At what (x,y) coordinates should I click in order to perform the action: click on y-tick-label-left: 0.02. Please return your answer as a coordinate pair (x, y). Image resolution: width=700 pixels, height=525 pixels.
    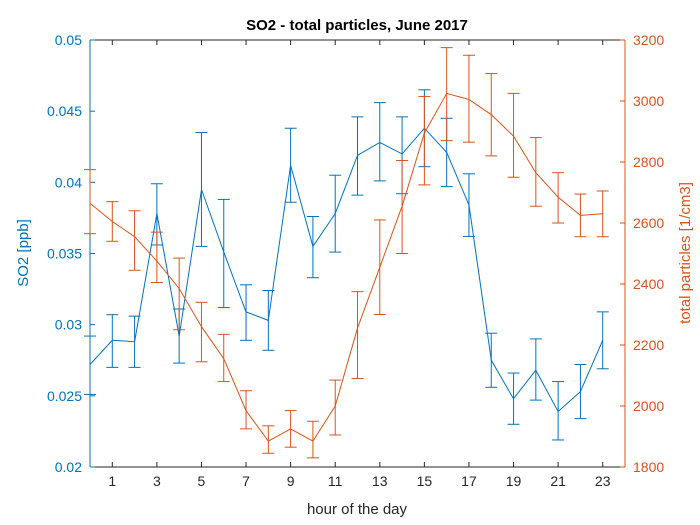
    Looking at the image, I should click on (68, 467).